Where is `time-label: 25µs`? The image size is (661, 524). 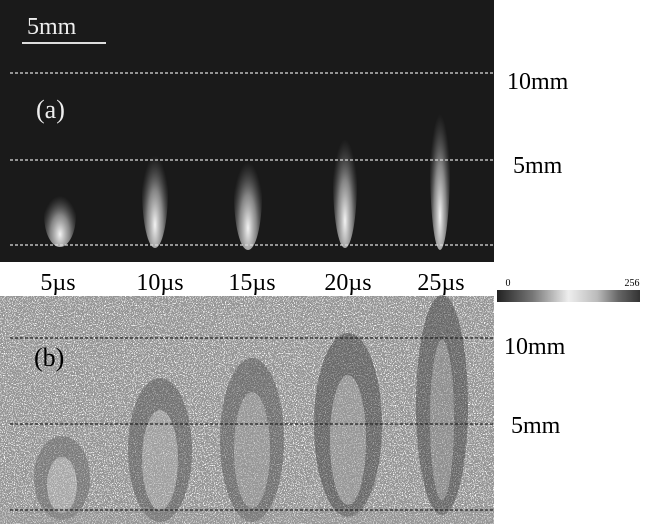
time-label: 25µs is located at coordinates (440, 283).